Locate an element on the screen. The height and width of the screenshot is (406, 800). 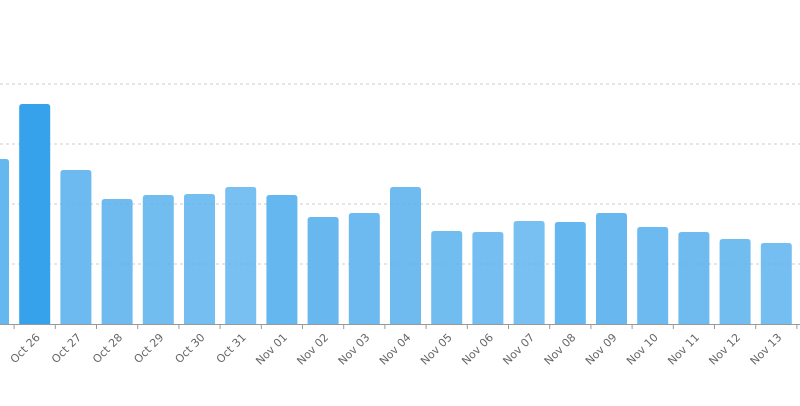
x-tick-label: Oct 25 is located at coordinates (1, 348).